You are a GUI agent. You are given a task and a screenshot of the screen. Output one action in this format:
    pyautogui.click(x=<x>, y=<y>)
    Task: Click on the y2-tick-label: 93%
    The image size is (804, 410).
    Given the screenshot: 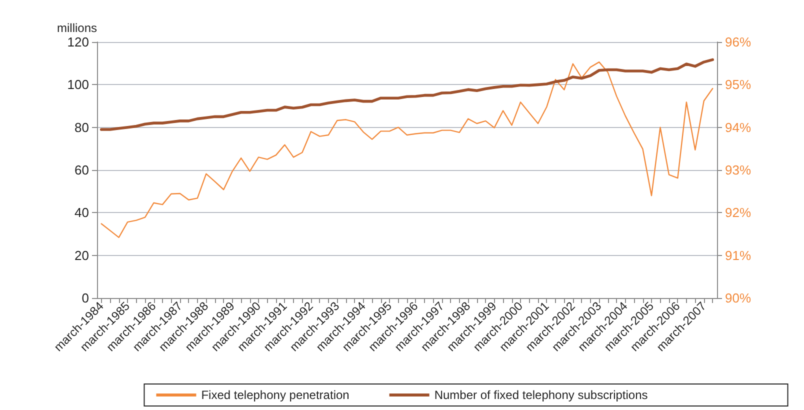 What is the action you would take?
    pyautogui.click(x=738, y=170)
    